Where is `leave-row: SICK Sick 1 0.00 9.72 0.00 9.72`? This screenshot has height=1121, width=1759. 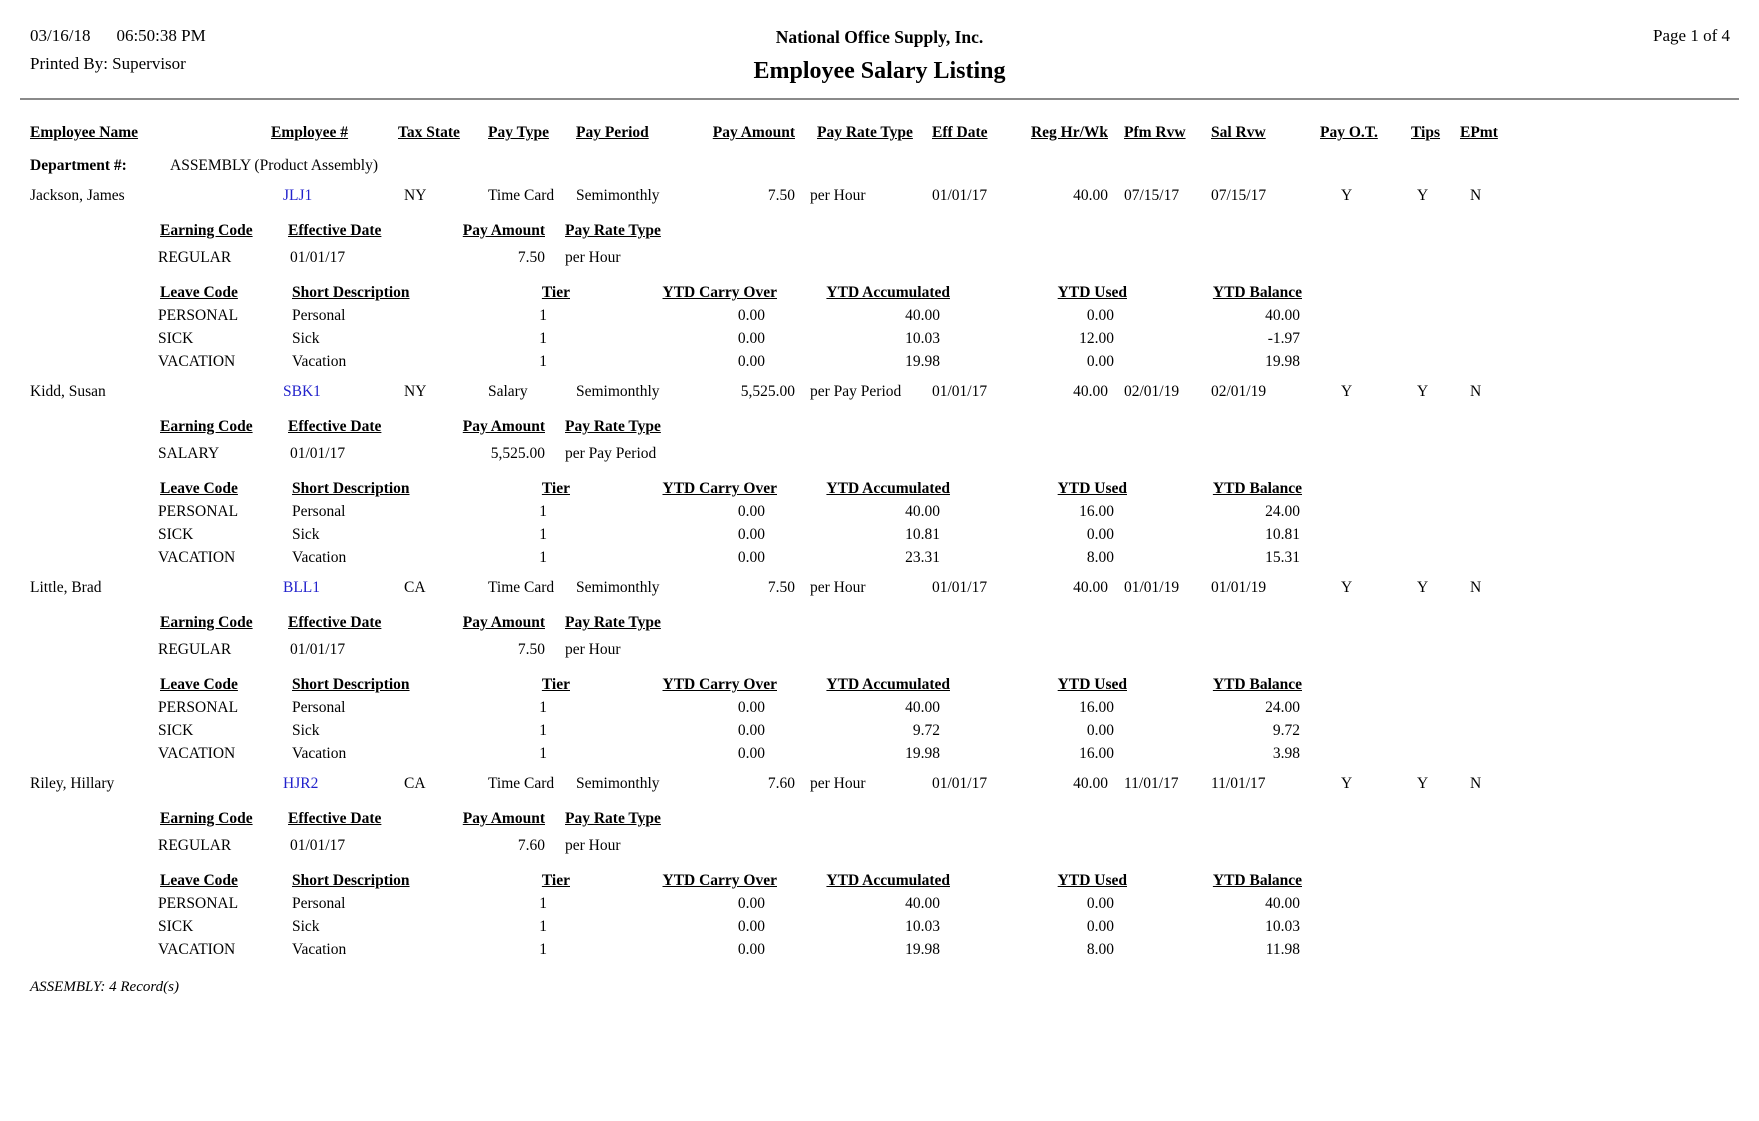
leave-row: SICK Sick 1 0.00 9.72 0.00 9.72 is located at coordinates (879, 732).